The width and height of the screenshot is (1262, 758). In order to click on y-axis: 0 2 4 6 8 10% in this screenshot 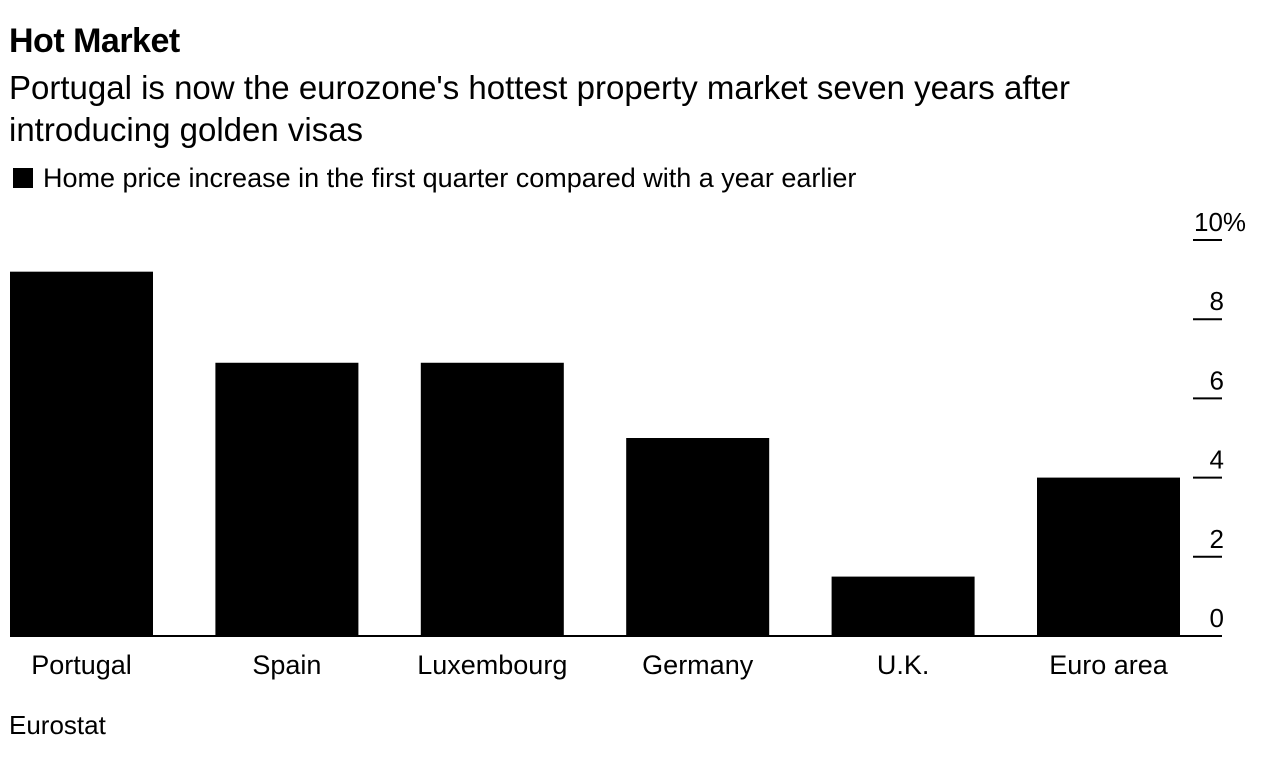, I will do `click(1219, 420)`.